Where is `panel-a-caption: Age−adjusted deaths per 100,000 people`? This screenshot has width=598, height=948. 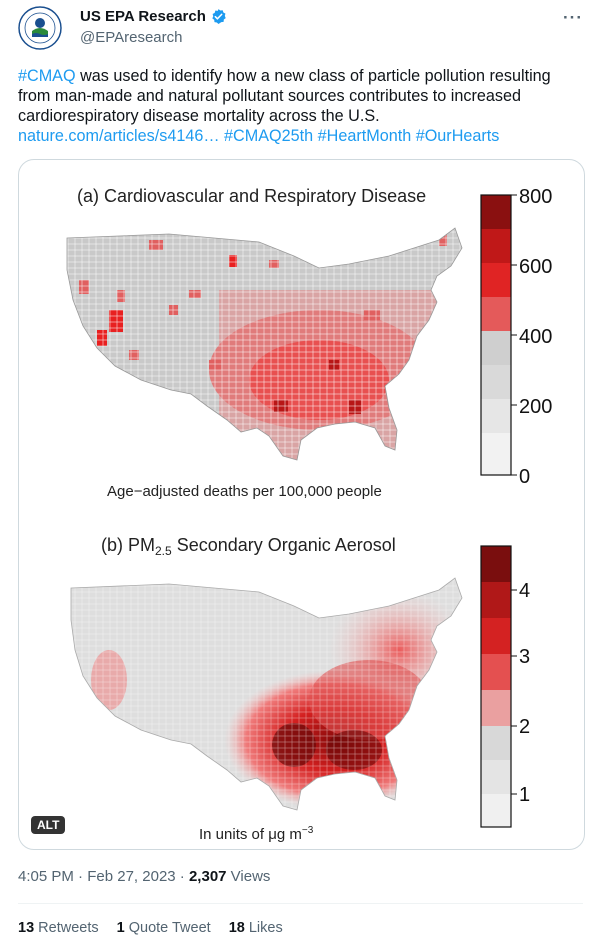
panel-a-caption: Age−adjusted deaths per 100,000 people is located at coordinates (244, 491).